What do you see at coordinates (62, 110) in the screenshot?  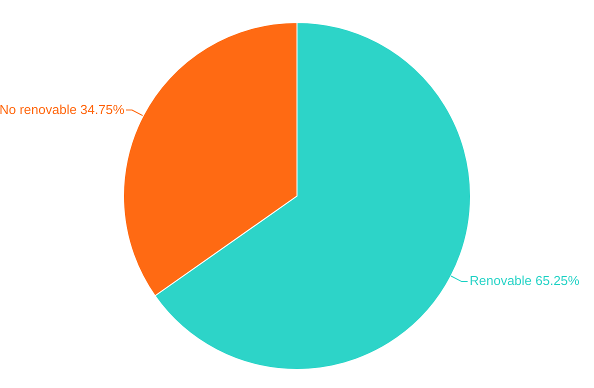 I see `slice-label: No renovable 34.75%` at bounding box center [62, 110].